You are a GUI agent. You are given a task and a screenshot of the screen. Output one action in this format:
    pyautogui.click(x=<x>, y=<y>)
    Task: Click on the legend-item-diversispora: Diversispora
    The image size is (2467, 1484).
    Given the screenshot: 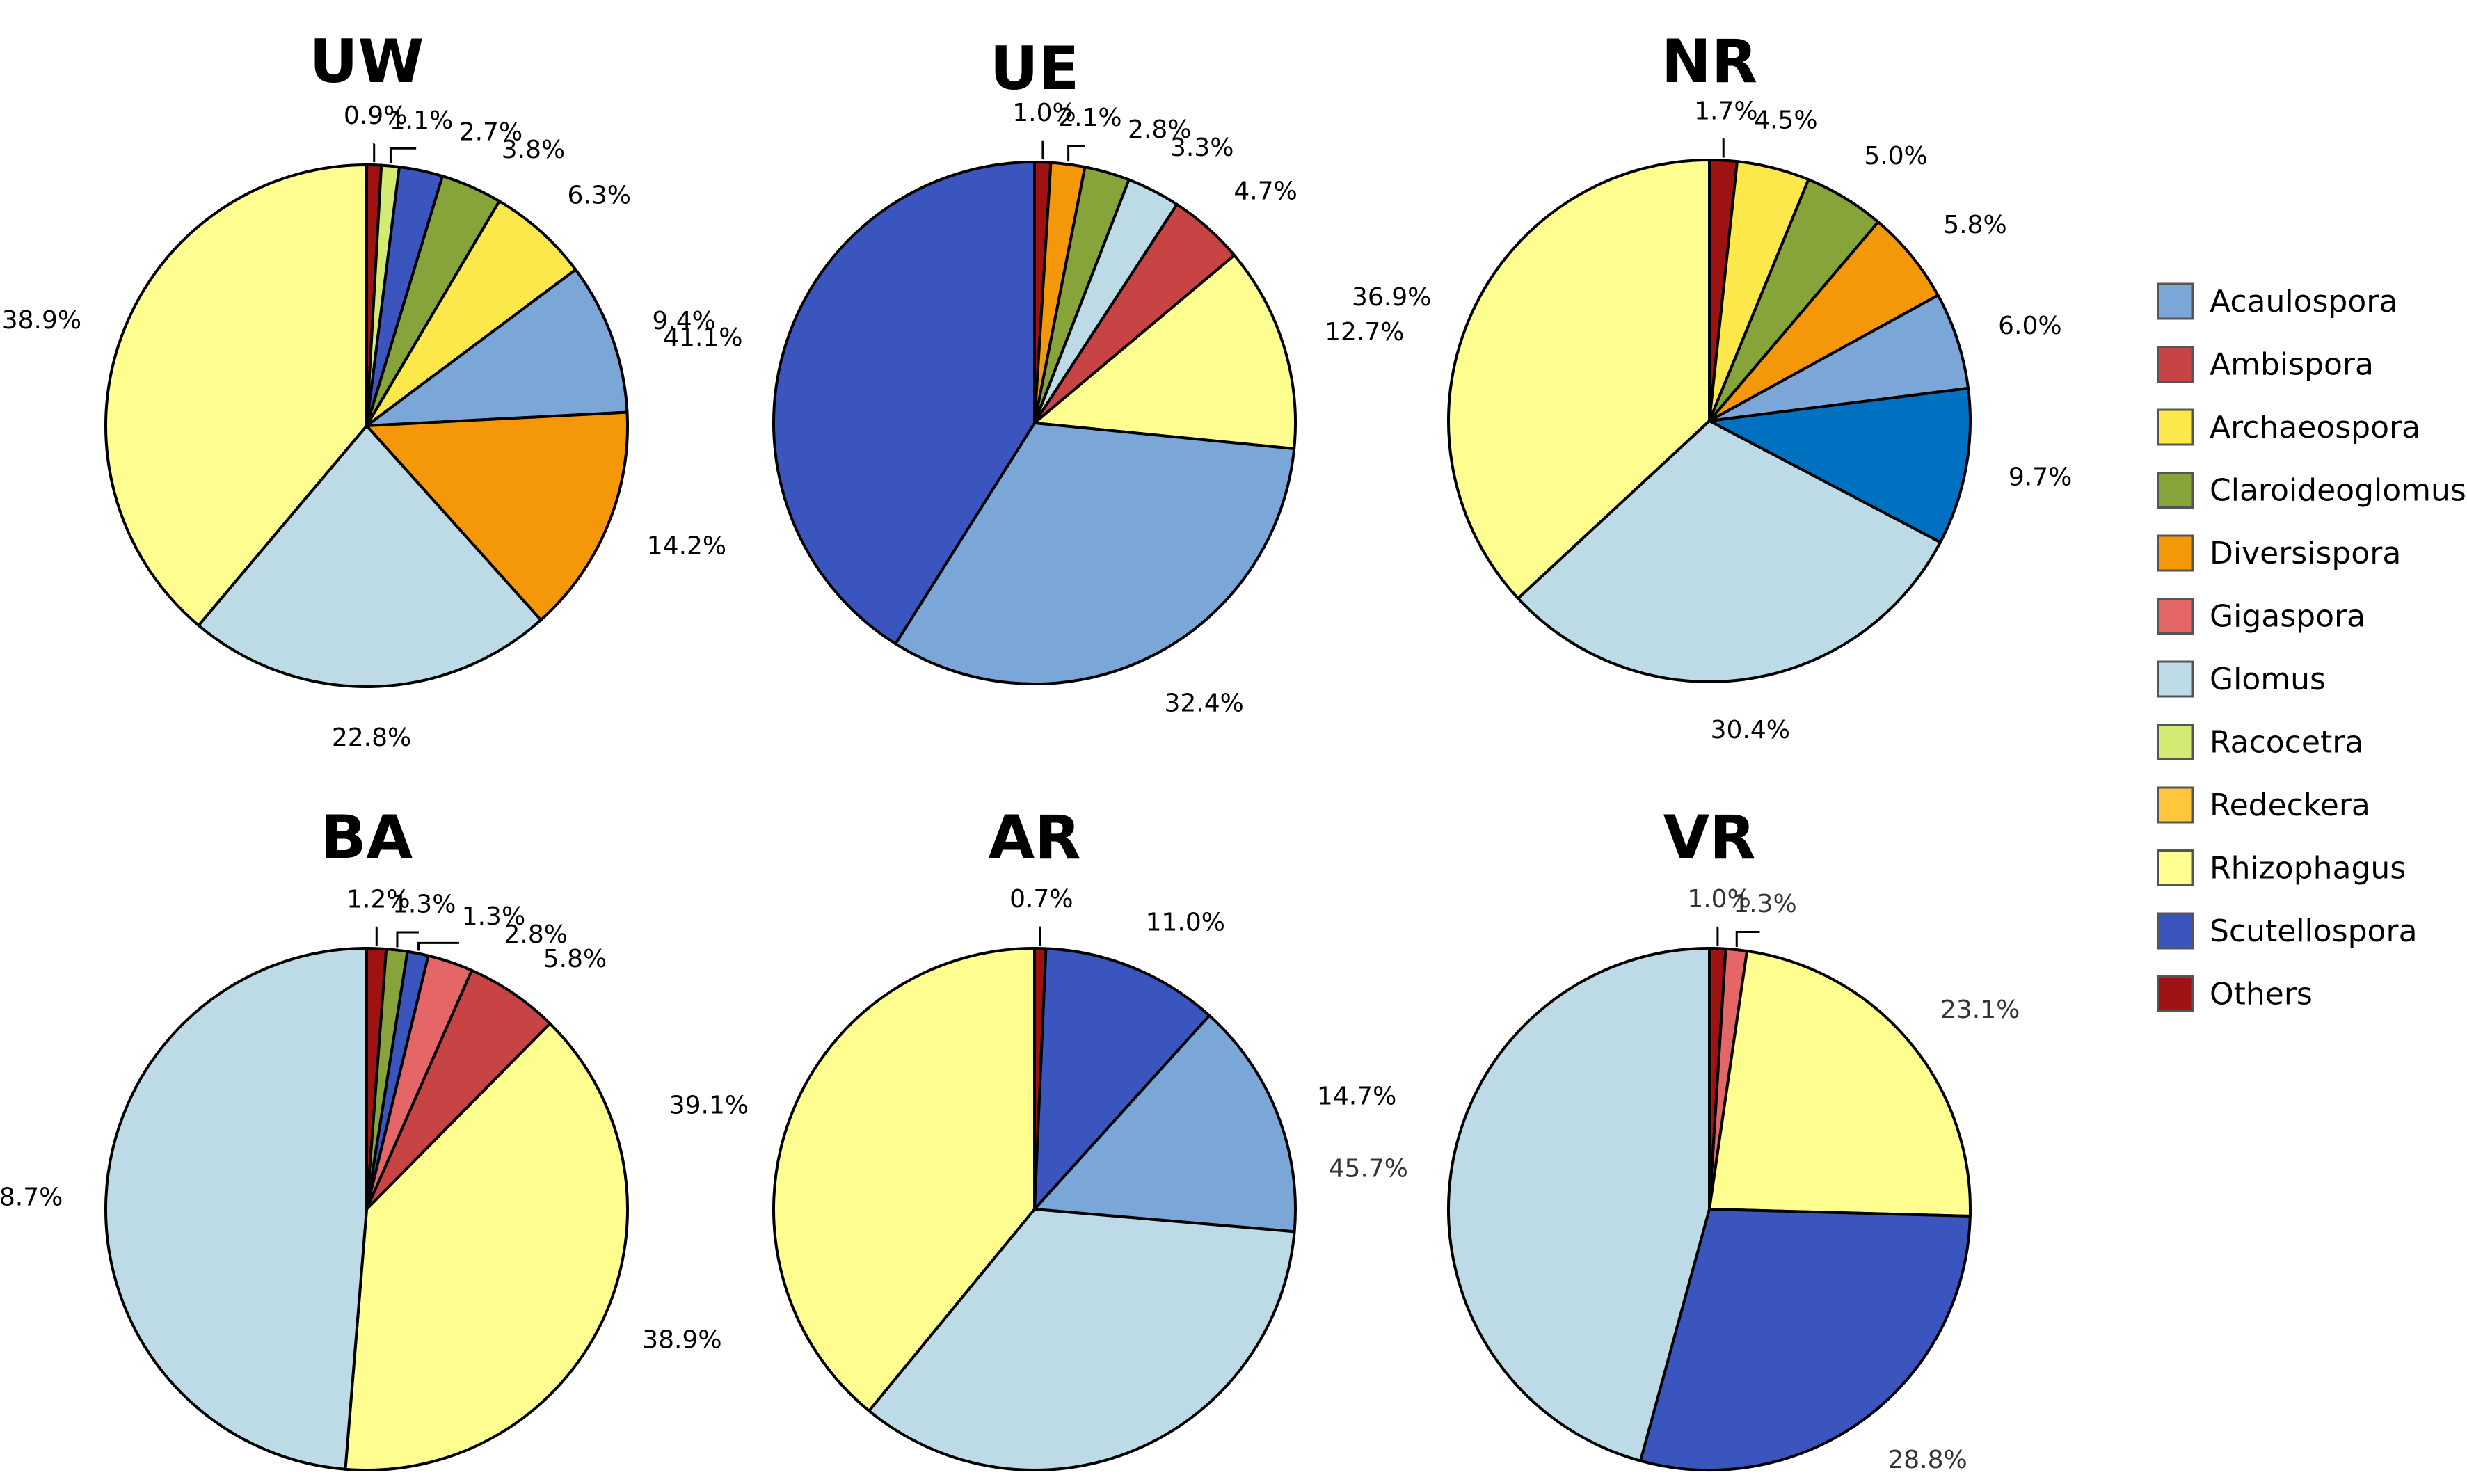 What is the action you would take?
    pyautogui.click(x=2279, y=553)
    